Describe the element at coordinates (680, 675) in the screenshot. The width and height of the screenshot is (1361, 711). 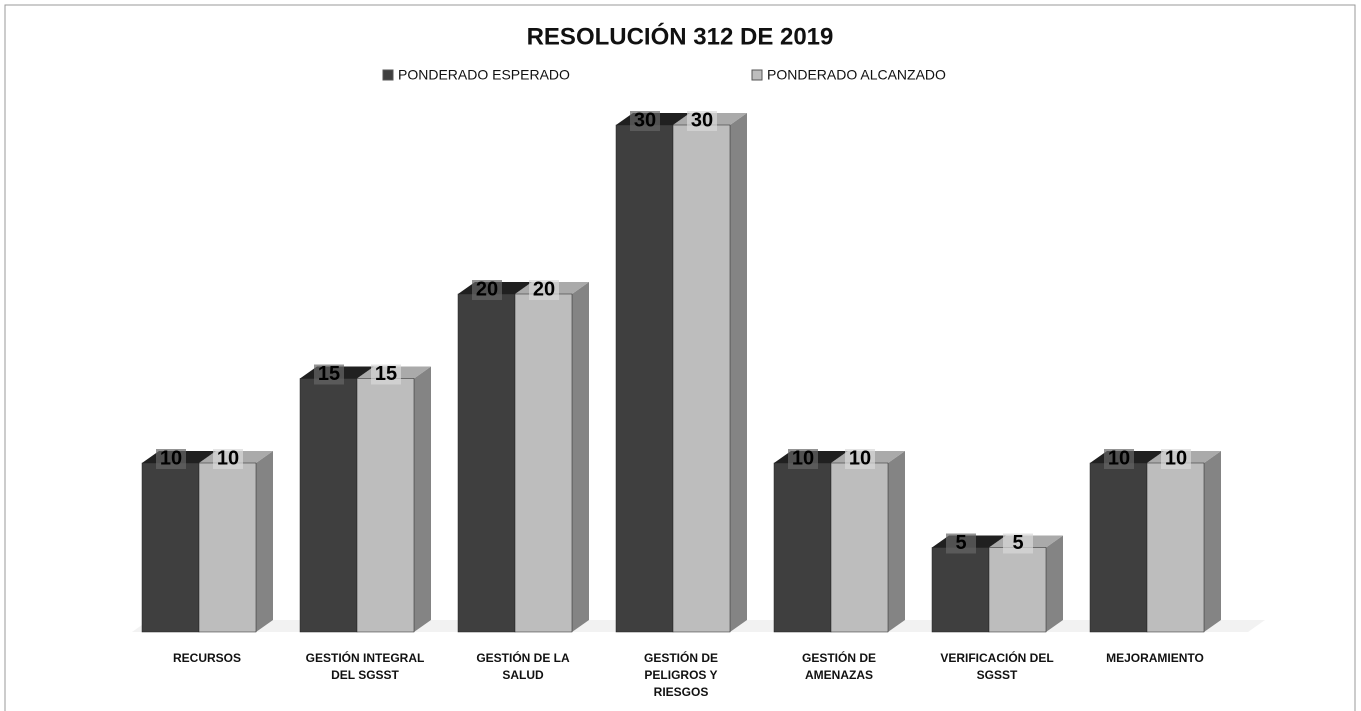
I see `x-tick-label: GESTIÓN DE PELIGROS Y RIESGOS` at that location.